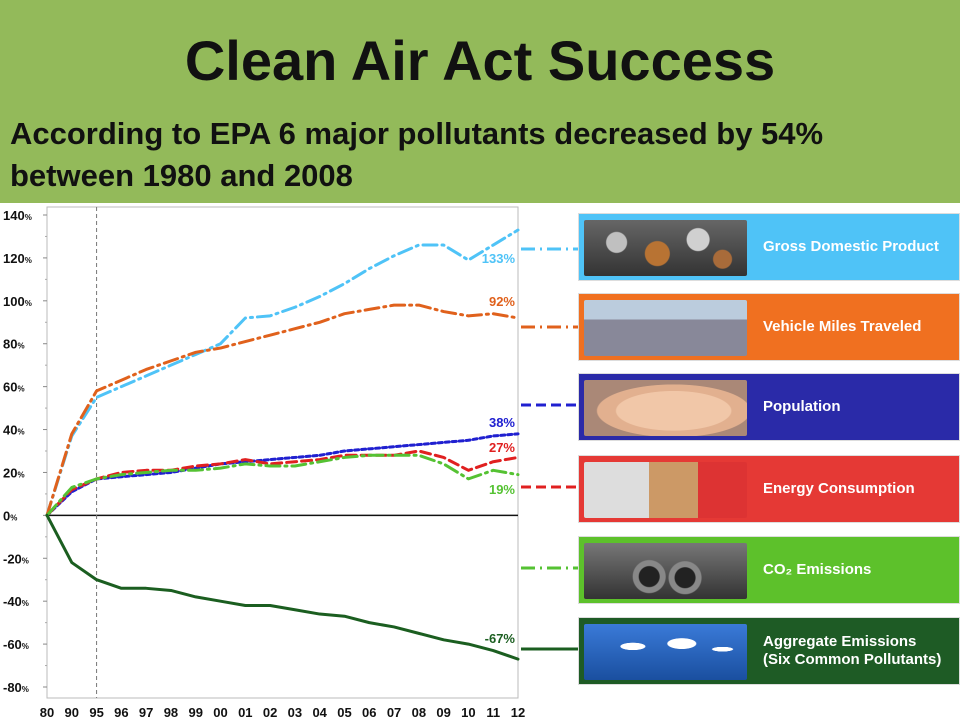  Describe the element at coordinates (319, 712) in the screenshot. I see `x-tick-label: 04` at that location.